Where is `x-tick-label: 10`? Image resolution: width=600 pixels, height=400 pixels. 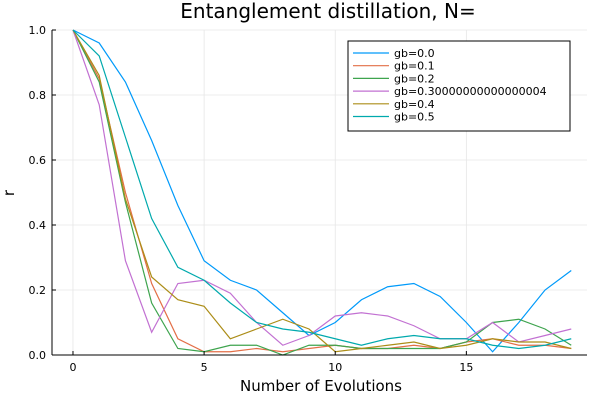
x-tick-label: 10 is located at coordinates (335, 367).